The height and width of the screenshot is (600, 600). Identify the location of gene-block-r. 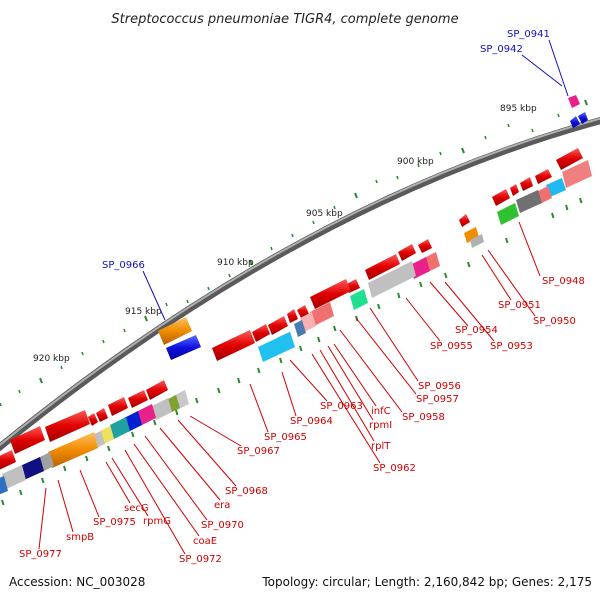
(138, 399).